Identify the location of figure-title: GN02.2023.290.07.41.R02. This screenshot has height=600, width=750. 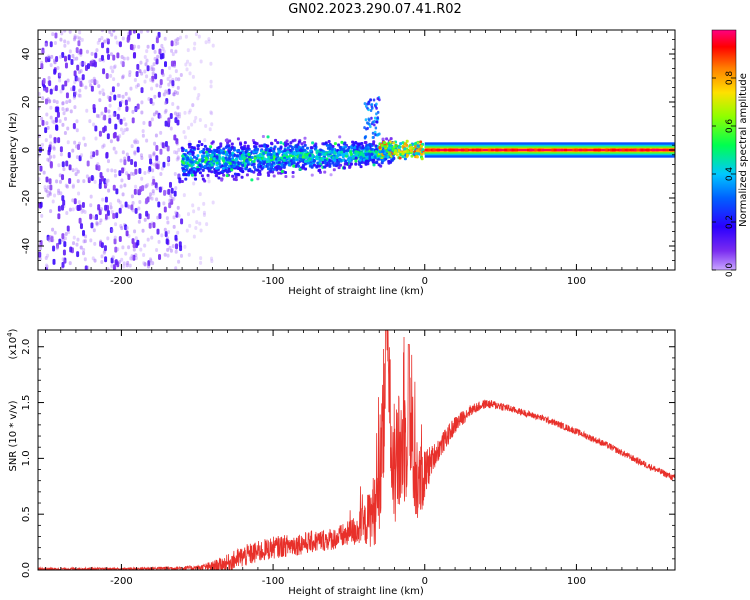
(375, 9).